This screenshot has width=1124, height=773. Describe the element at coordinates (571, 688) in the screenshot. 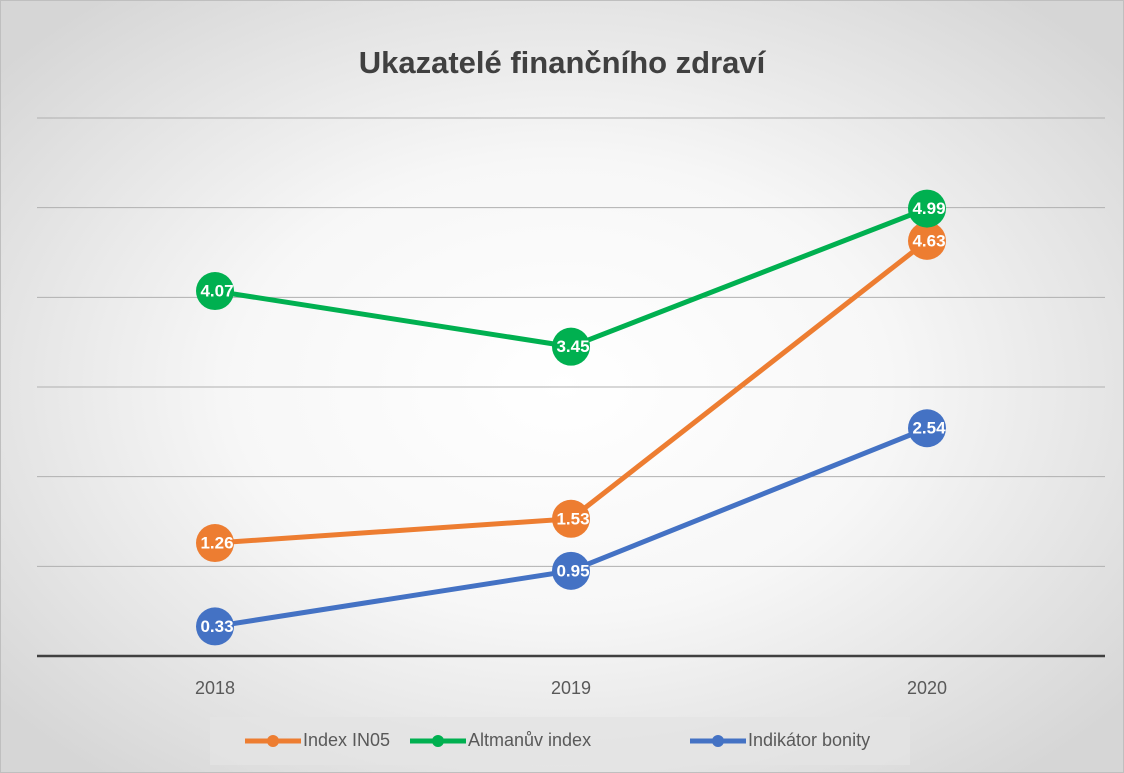

I see `x-tick-label: 2019` at that location.